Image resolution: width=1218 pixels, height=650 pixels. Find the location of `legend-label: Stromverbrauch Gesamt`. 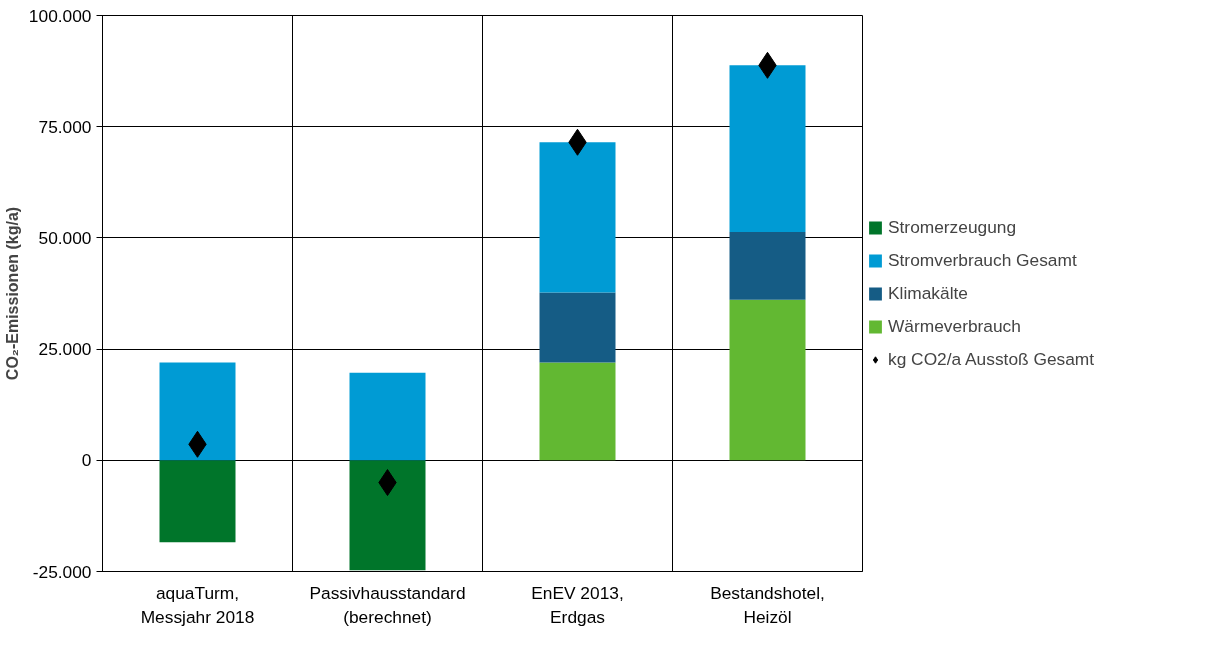

legend-label: Stromverbrauch Gesamt is located at coordinates (982, 260).